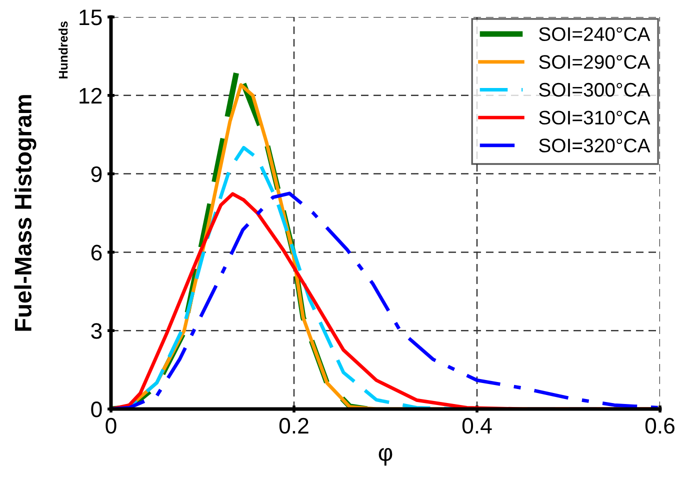 This screenshot has width=677, height=487. Describe the element at coordinates (63, 49) in the screenshot. I see `text: Hundreds` at that location.